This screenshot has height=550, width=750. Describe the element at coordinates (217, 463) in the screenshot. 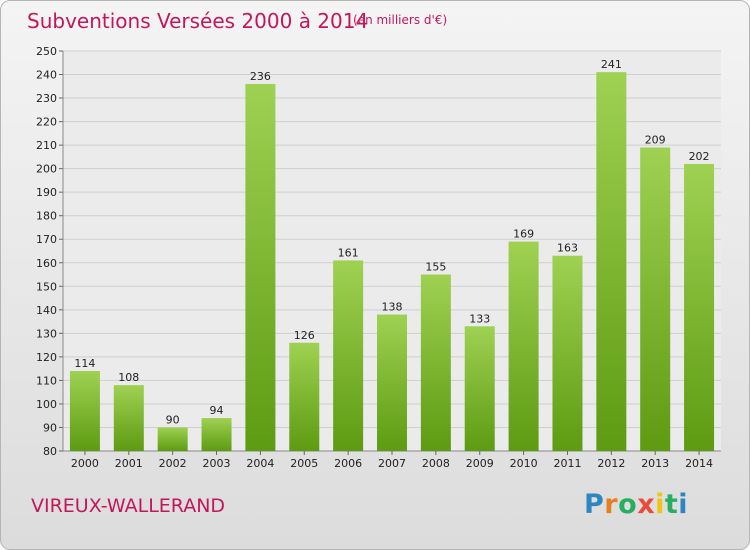

I see `x-tick-label: 2003` at that location.